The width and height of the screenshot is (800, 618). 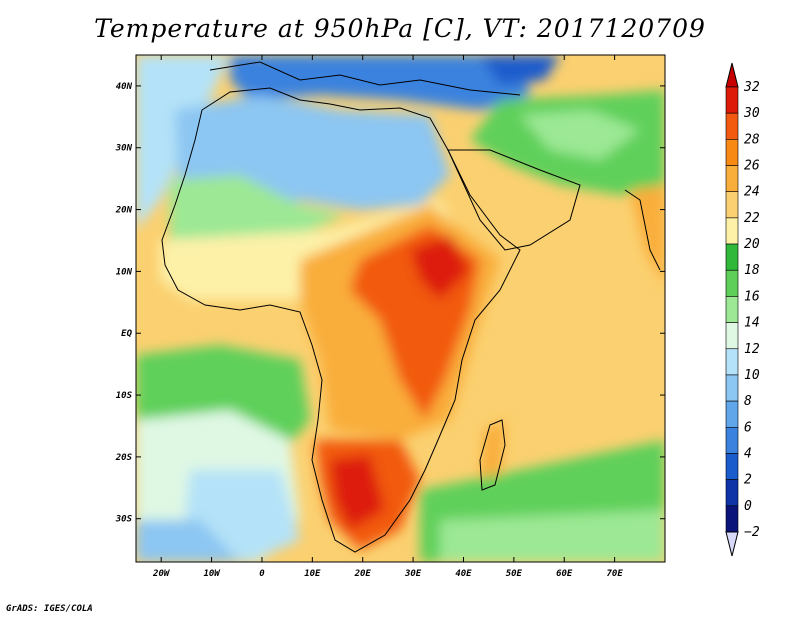 What do you see at coordinates (748, 401) in the screenshot?
I see `colorbar-label-12: 8` at bounding box center [748, 401].